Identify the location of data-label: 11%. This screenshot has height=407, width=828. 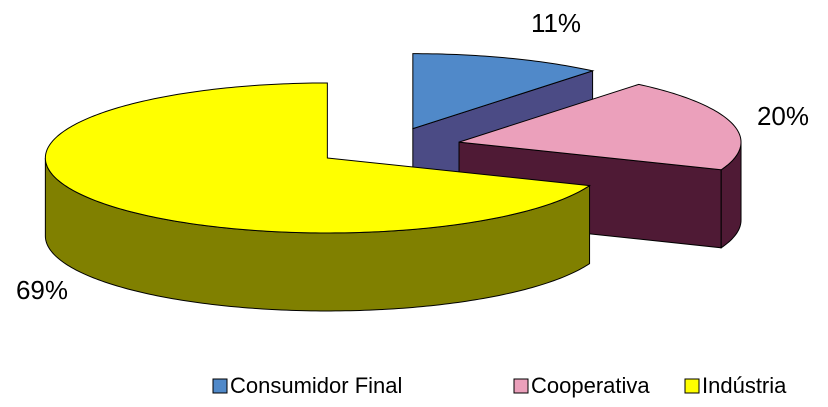
(556, 23).